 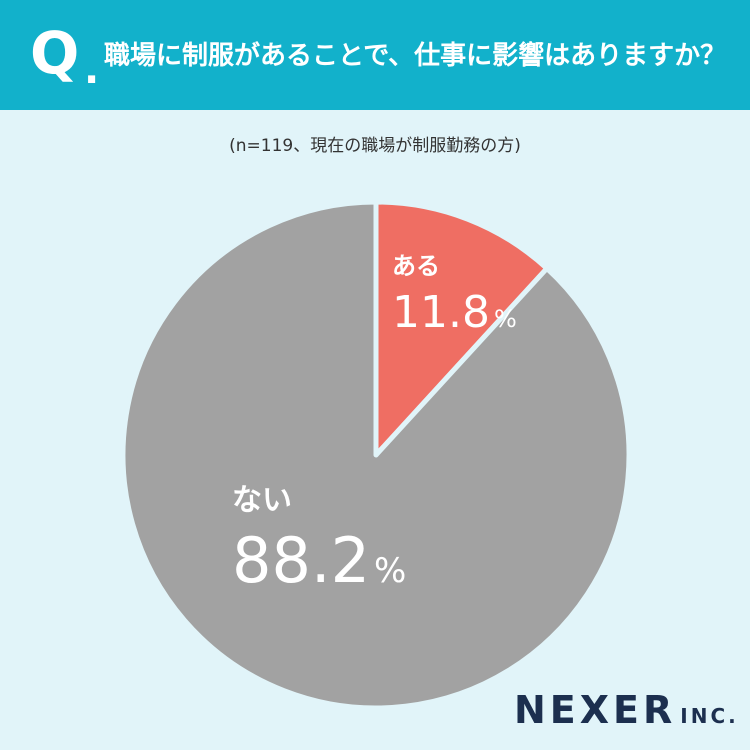 I want to click on logo-sub-text: INC., so click(x=709, y=716).